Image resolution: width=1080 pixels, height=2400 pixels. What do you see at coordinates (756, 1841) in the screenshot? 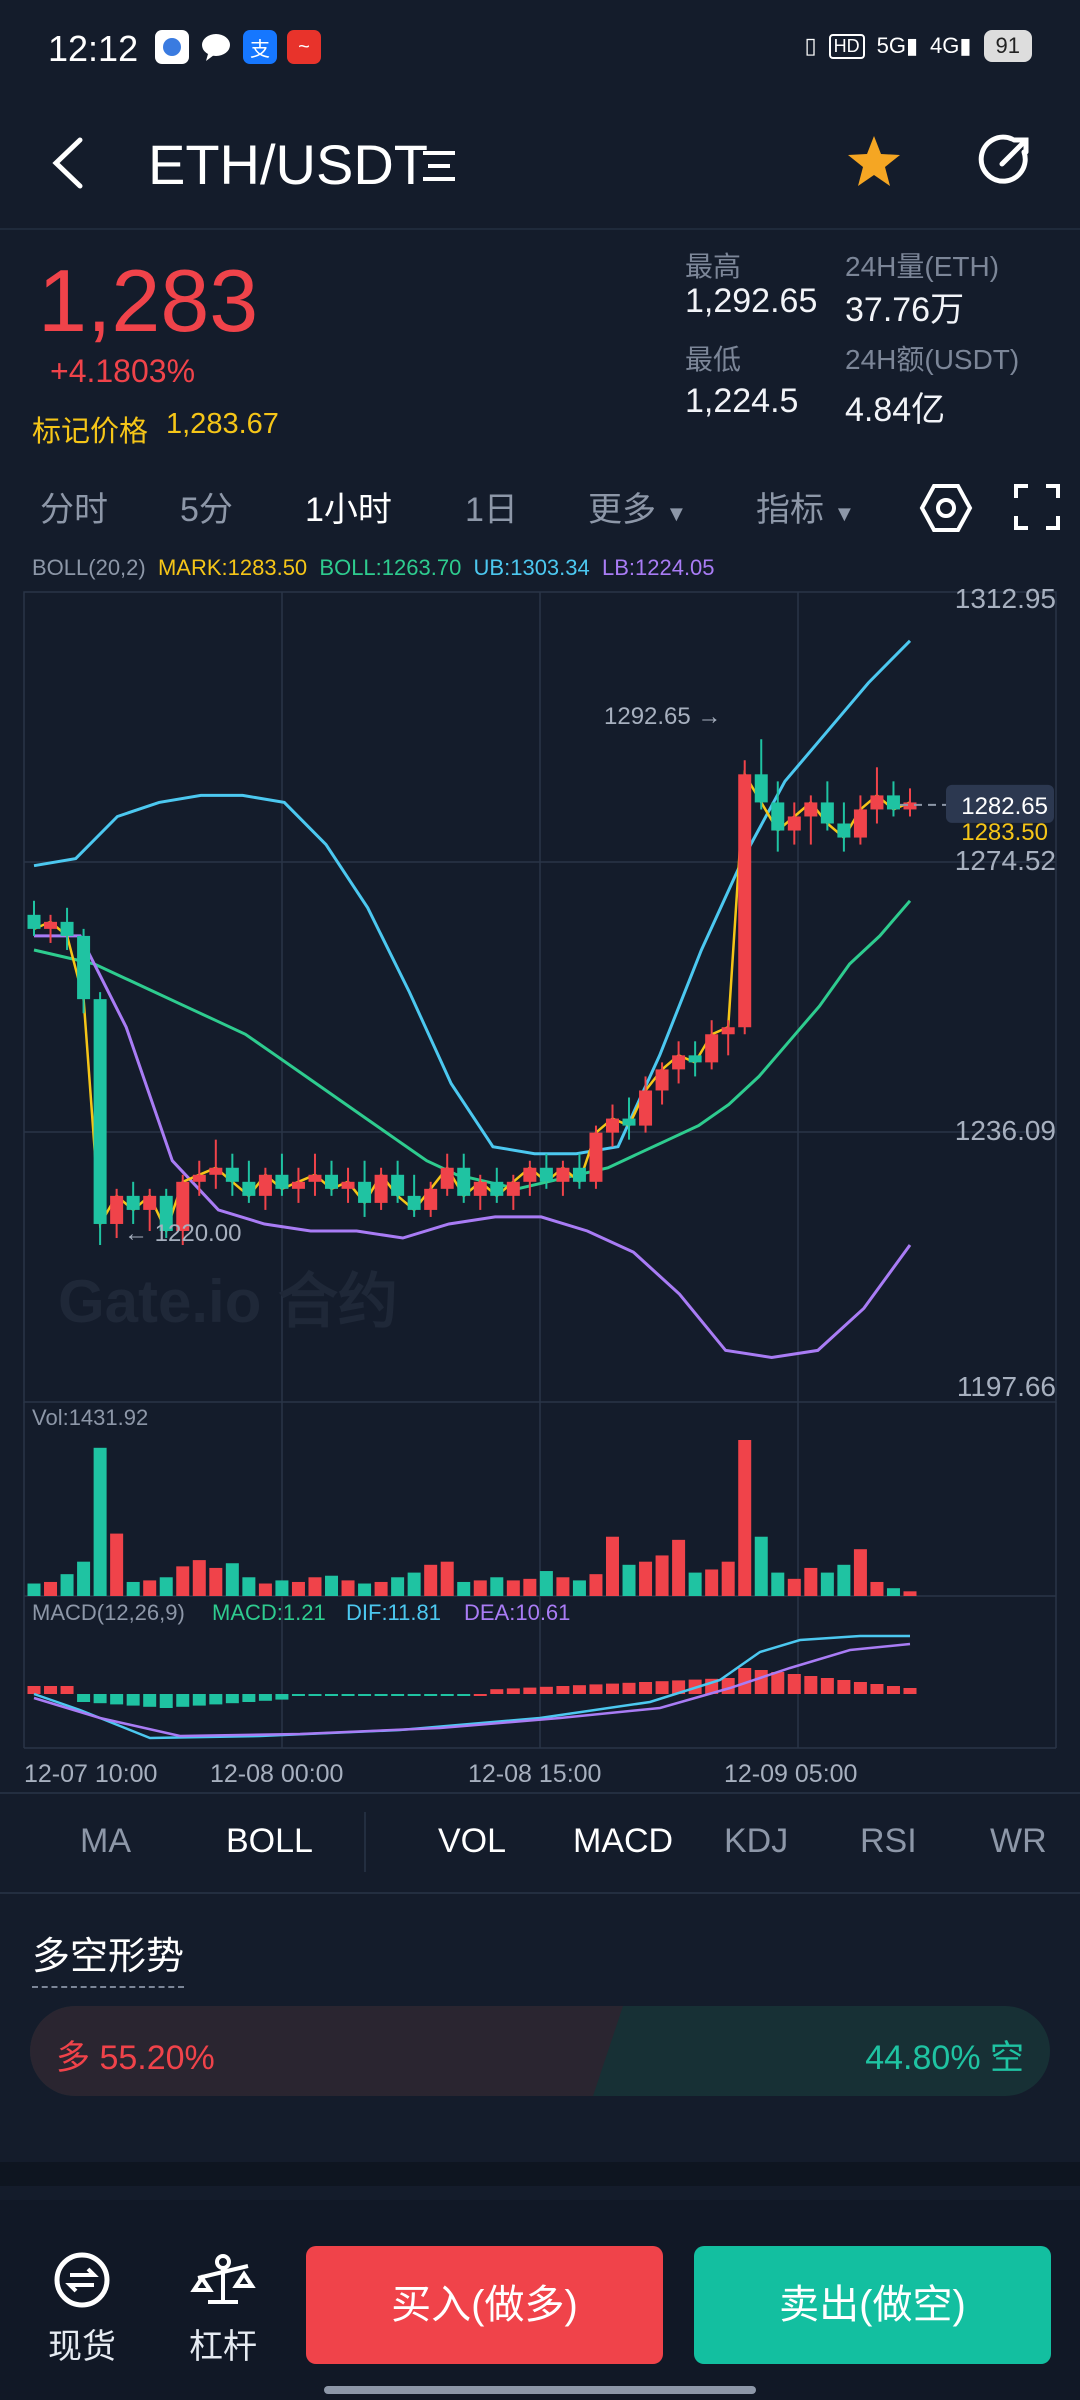
I see `tab-kdj: KDJ` at bounding box center [756, 1841].